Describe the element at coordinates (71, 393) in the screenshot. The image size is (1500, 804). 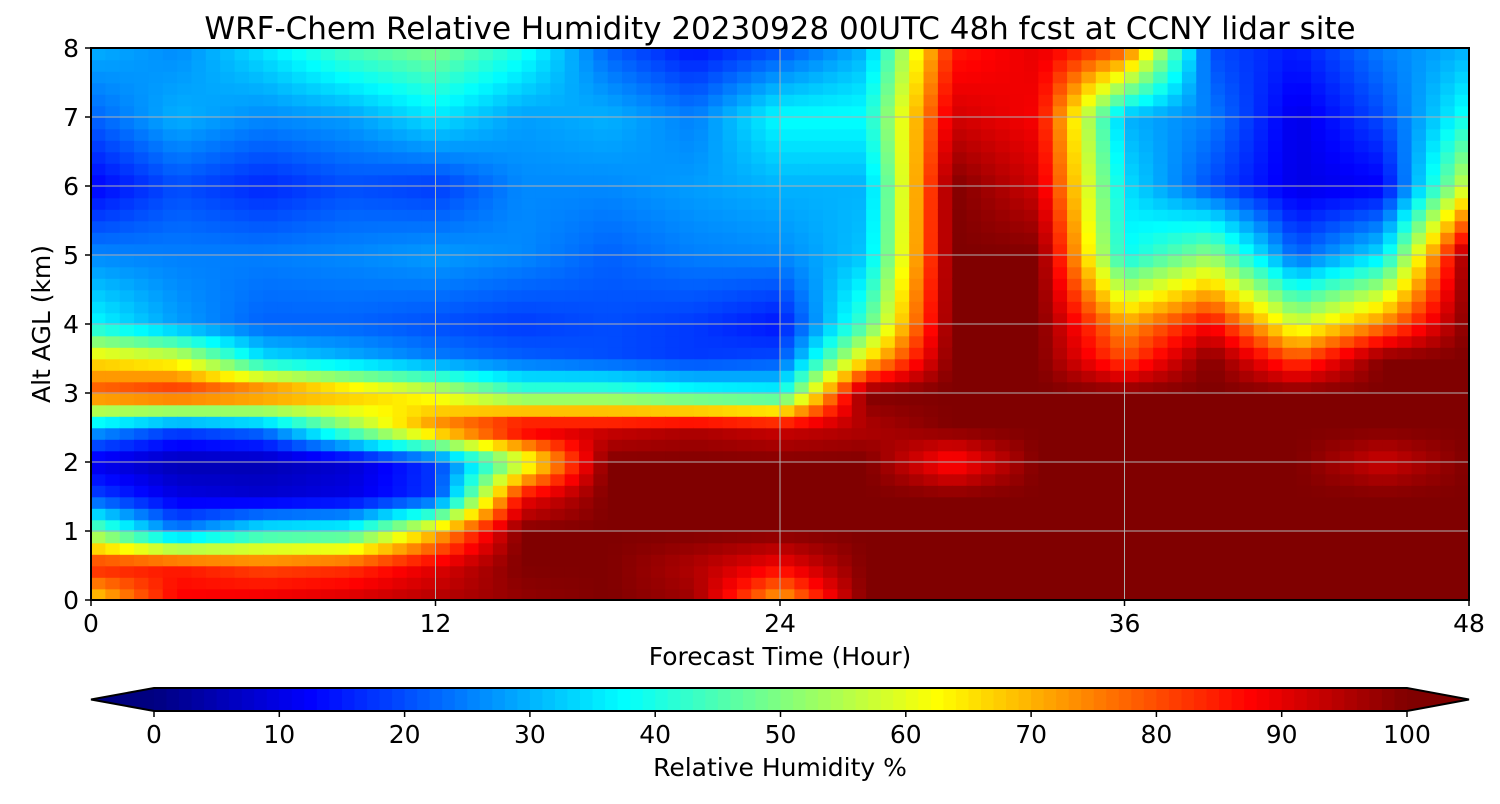
I see `y-tick-label: 3` at that location.